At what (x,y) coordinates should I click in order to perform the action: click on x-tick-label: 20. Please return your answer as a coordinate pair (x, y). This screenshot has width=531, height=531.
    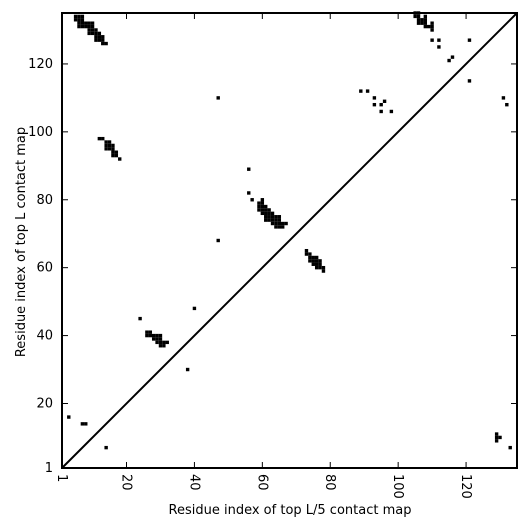
    Looking at the image, I should click on (126, 482).